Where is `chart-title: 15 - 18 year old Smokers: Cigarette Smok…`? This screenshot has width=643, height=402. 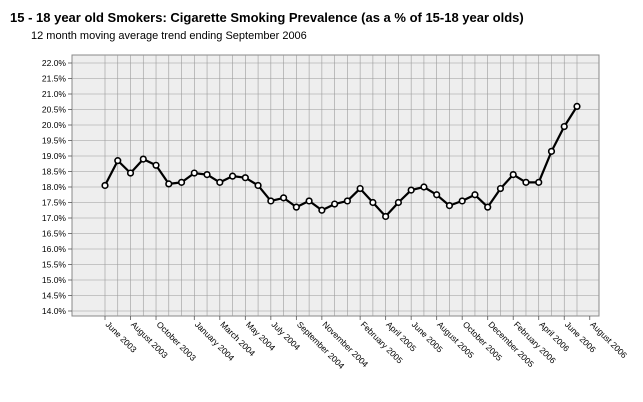 chart-title: 15 - 18 year old Smokers: Cigarette Smok… is located at coordinates (267, 17).